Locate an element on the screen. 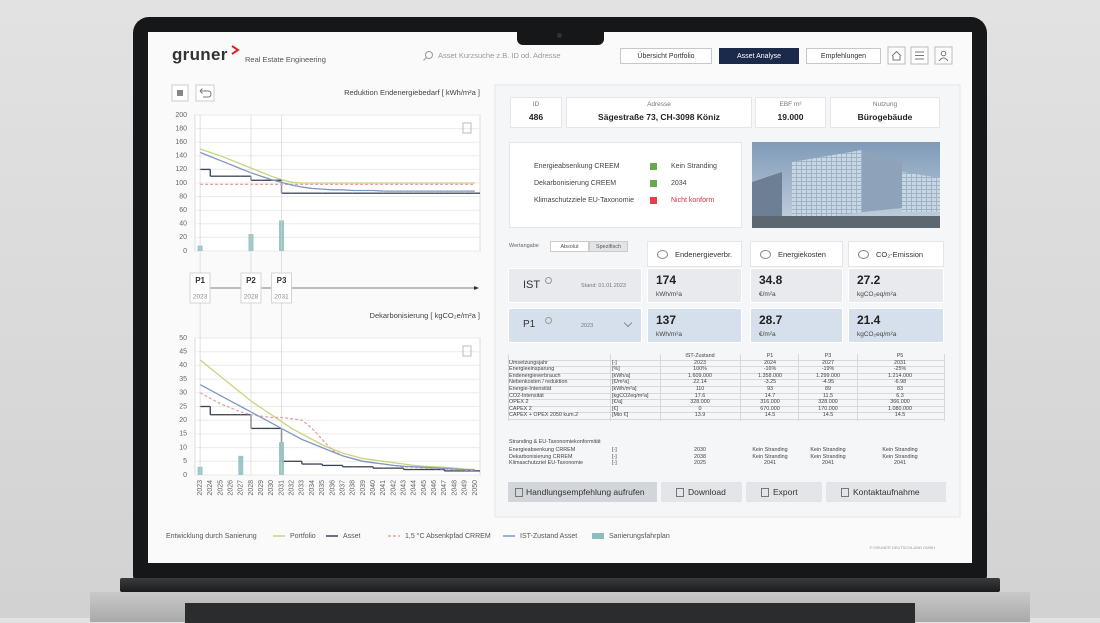 The image size is (1100, 623). y-tick-label: 180 is located at coordinates (181, 128).